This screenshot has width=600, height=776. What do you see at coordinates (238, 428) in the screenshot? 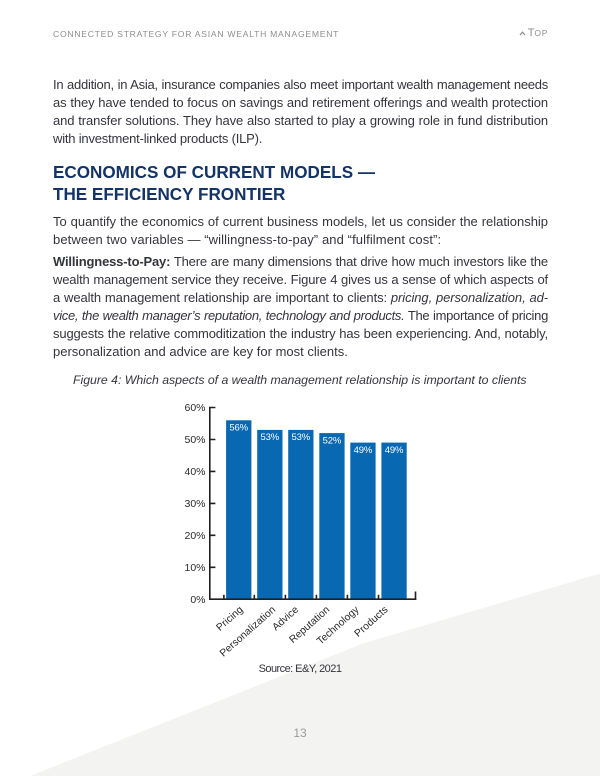
I see `svg-text: 56%` at bounding box center [238, 428].